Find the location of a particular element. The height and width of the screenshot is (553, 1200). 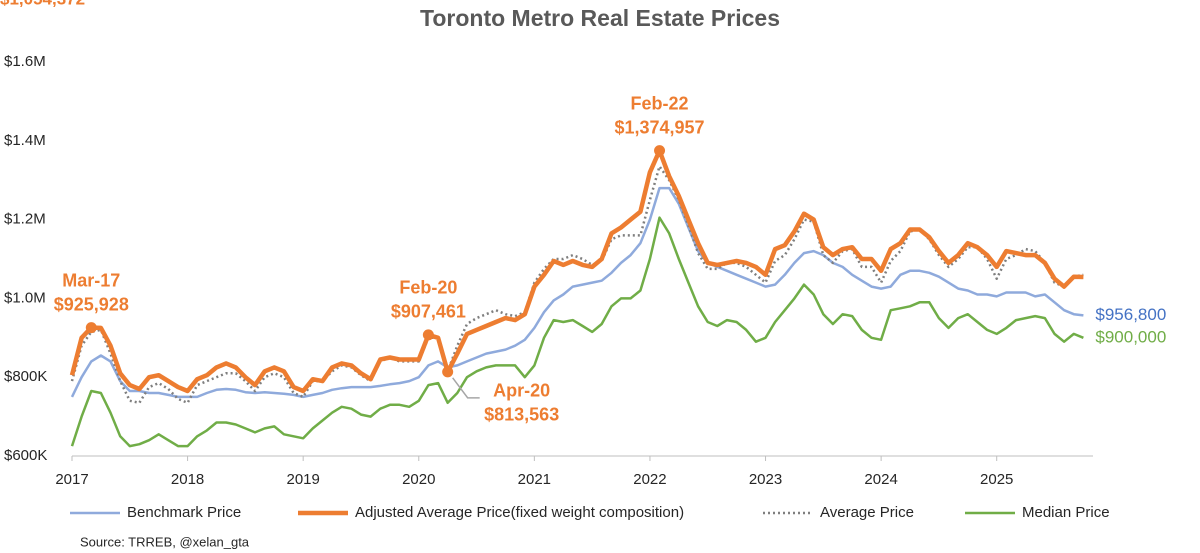

y-tick-label: $800K is located at coordinates (25, 376).